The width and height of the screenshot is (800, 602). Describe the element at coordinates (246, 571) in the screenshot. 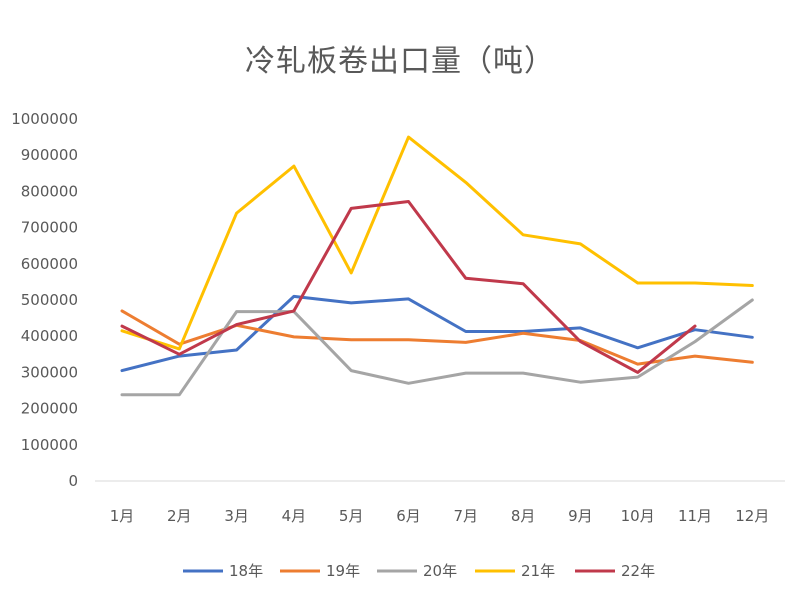

I see `legend-label: 18年` at that location.